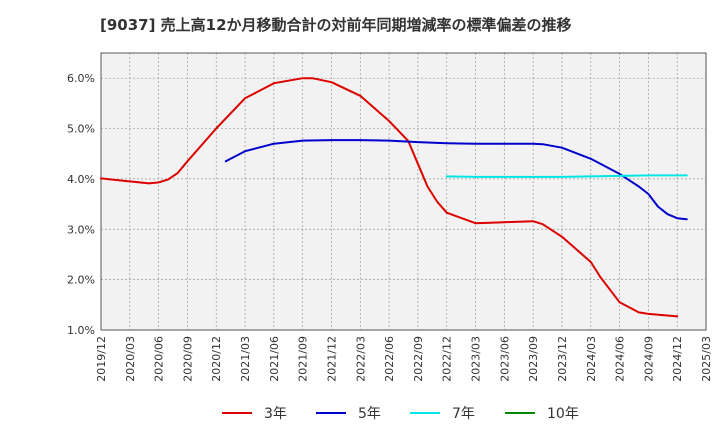  I want to click on x-tick-label: 2023/03, so click(476, 359).